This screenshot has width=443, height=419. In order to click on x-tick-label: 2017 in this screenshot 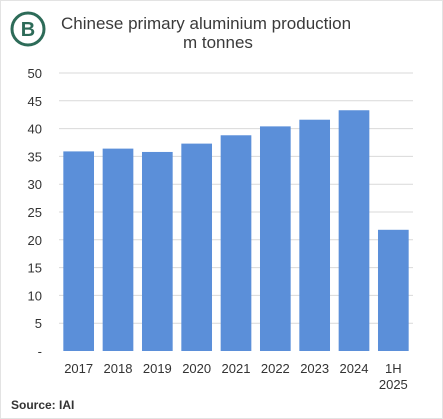, I will do `click(78, 368)`.